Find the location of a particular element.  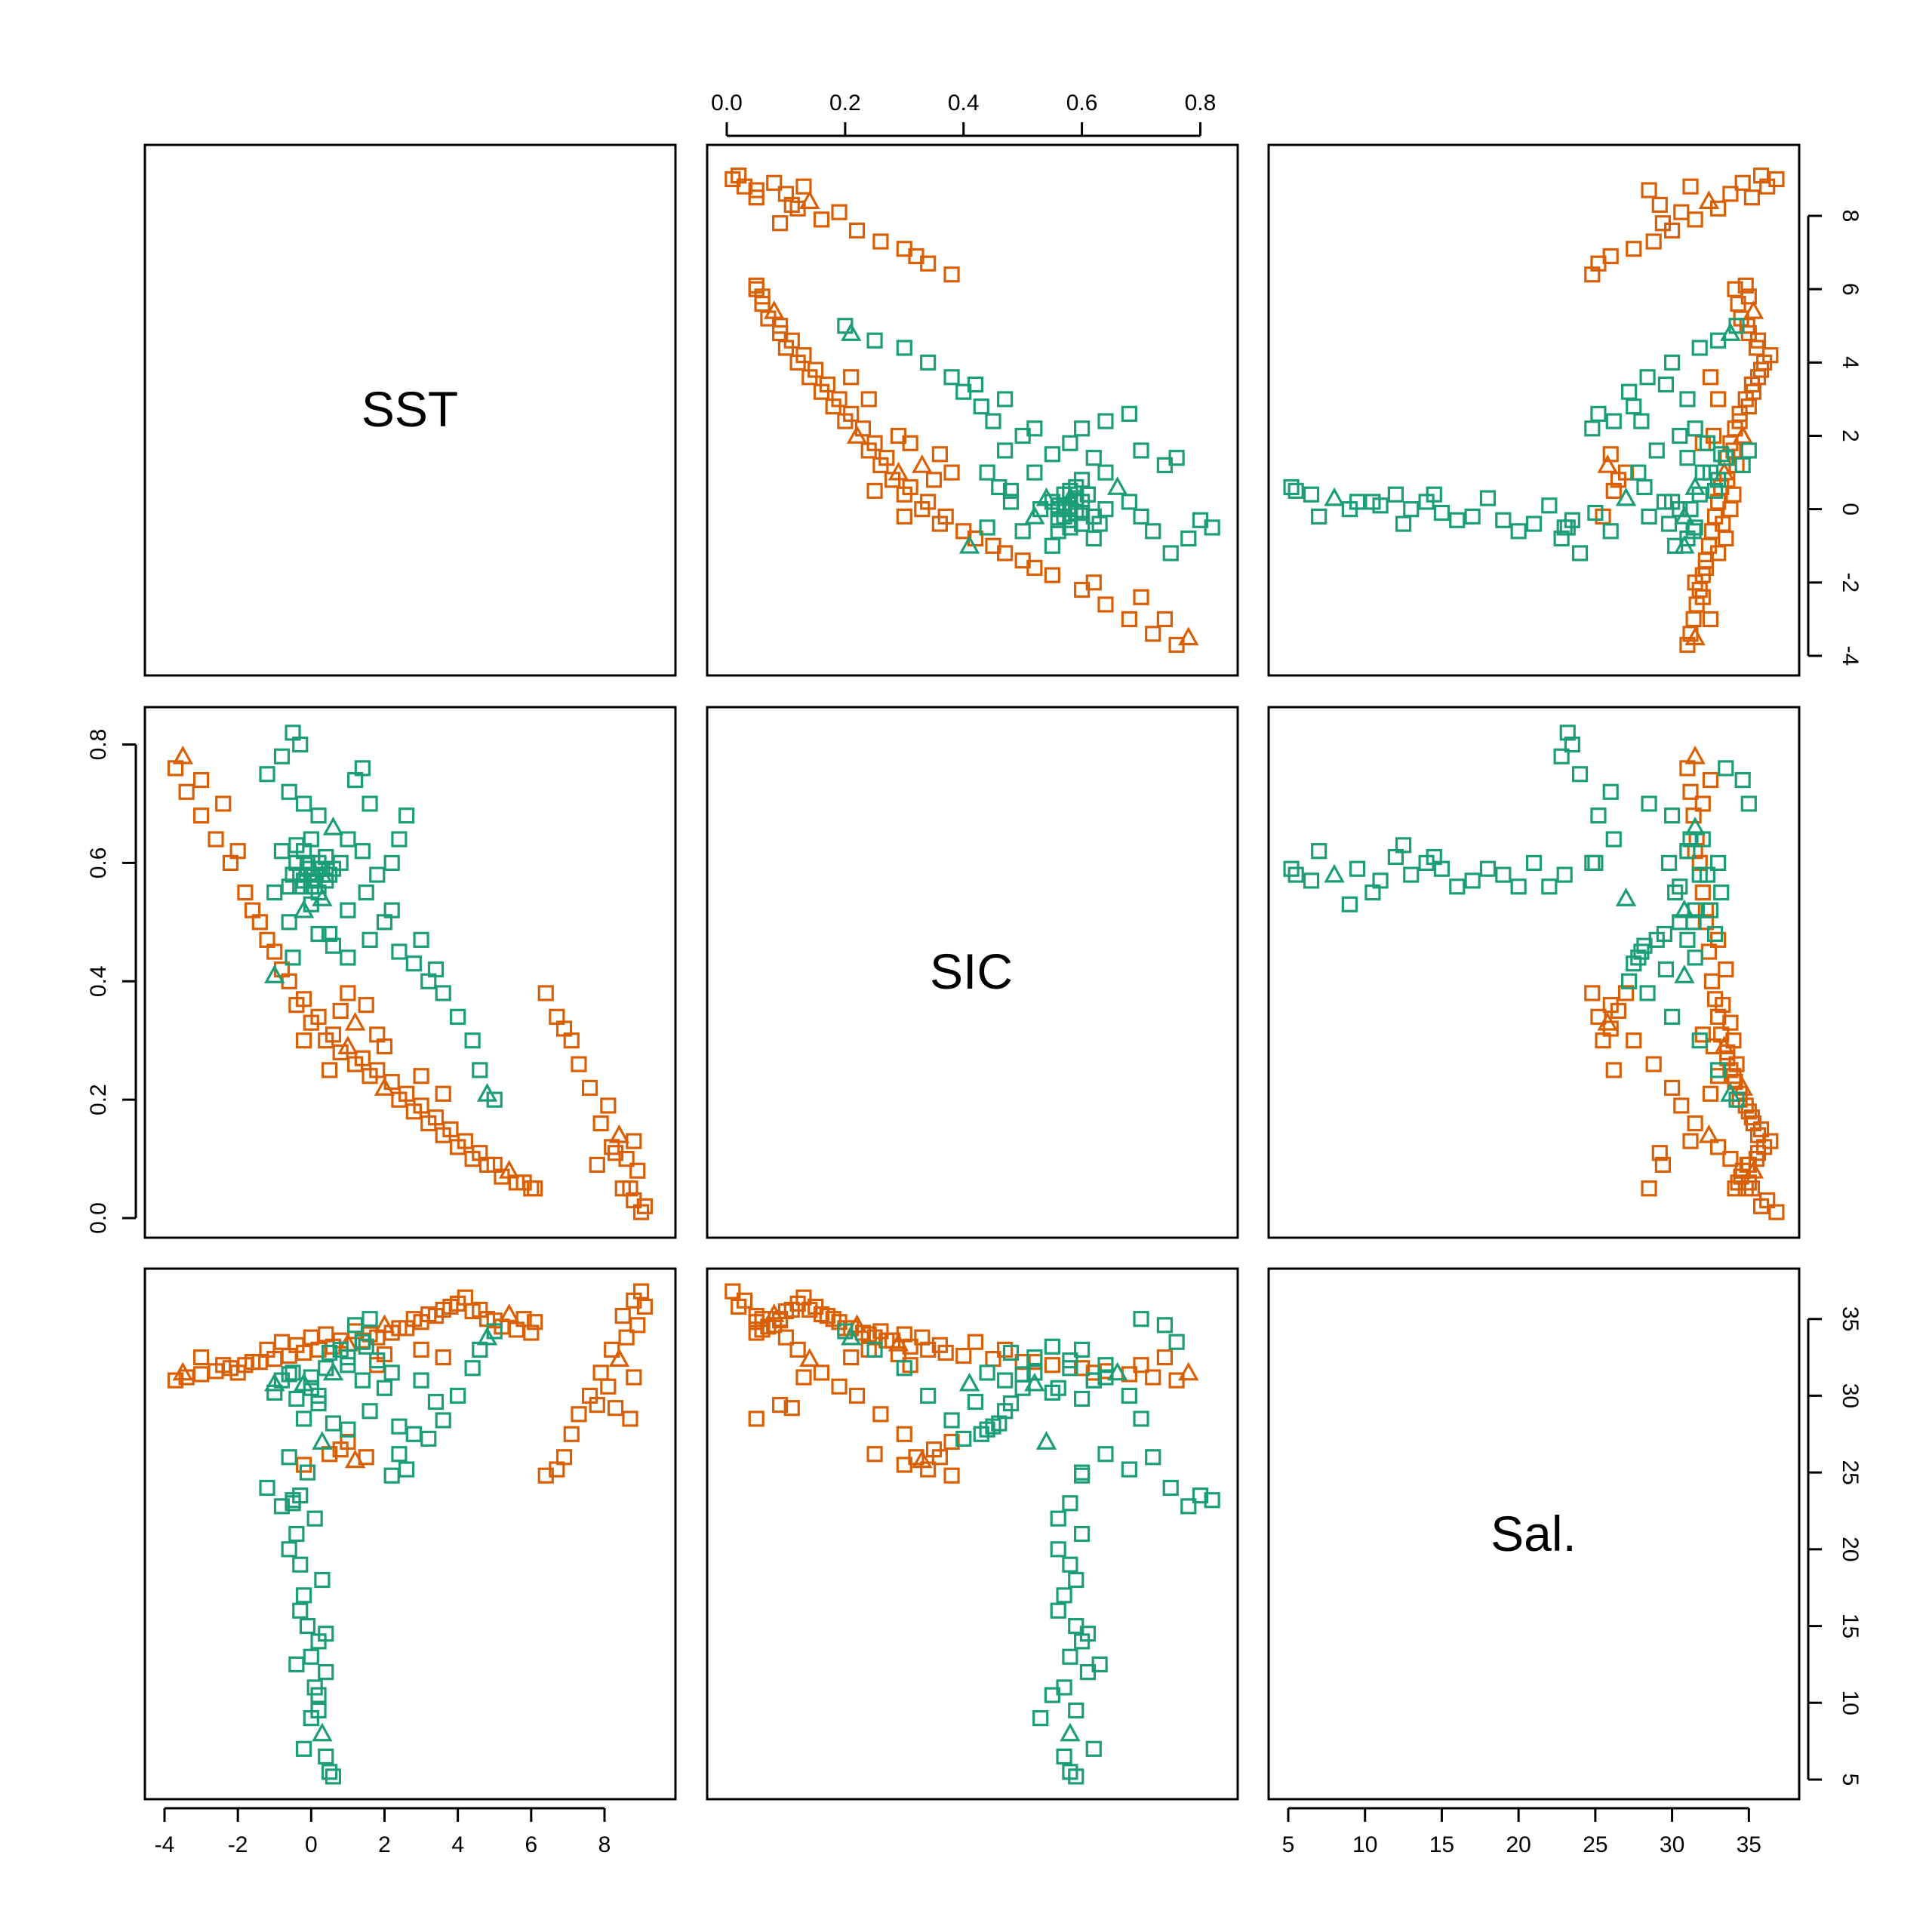

tick-label: 10 is located at coordinates (1850, 1702).